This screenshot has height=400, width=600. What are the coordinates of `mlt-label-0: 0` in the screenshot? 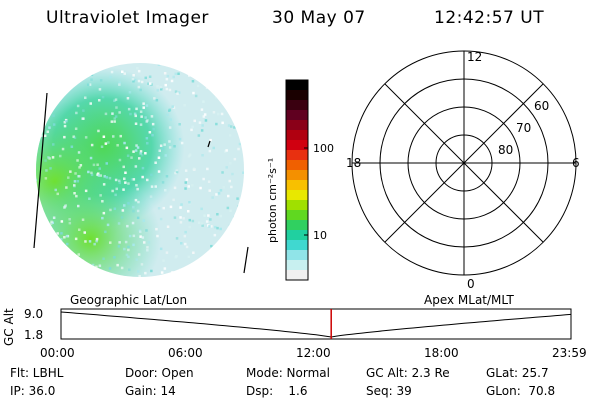 It's located at (471, 284).